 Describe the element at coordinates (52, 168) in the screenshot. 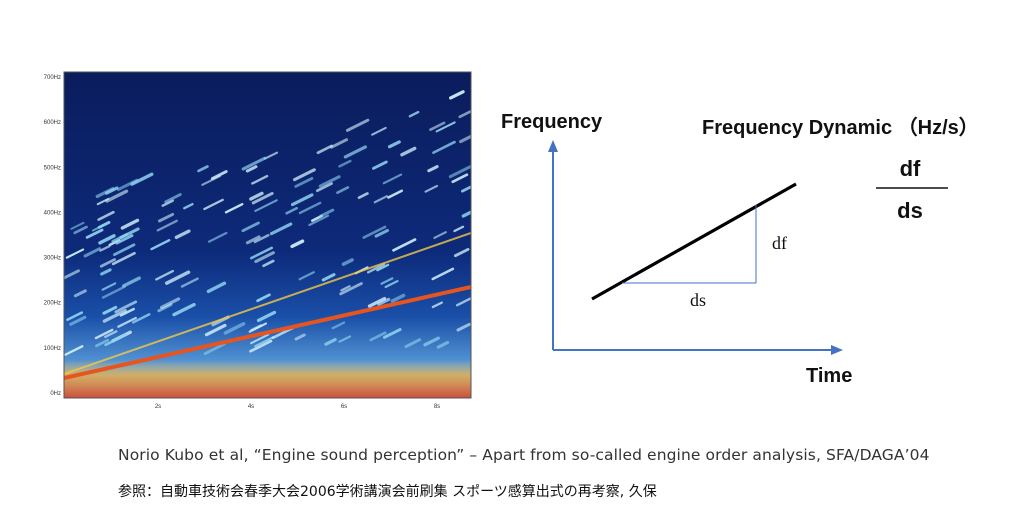

I see `spectrogram-y-tick-label: 500Hz` at that location.